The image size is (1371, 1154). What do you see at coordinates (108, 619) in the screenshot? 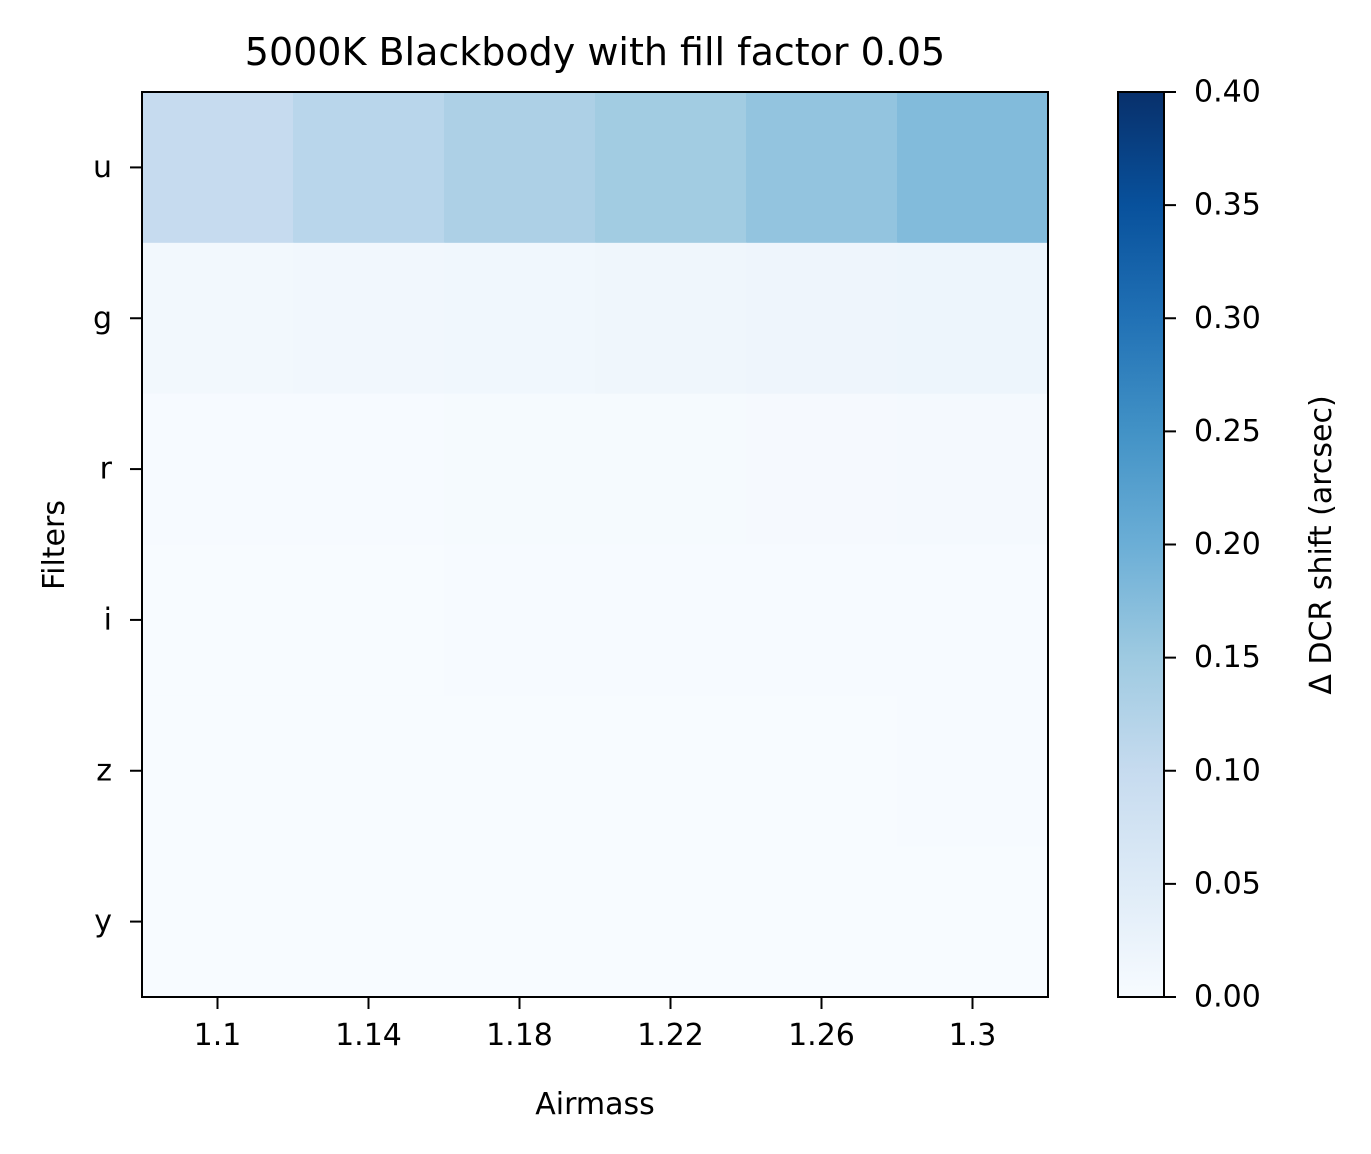
I see `y-tick-label: i` at bounding box center [108, 619].